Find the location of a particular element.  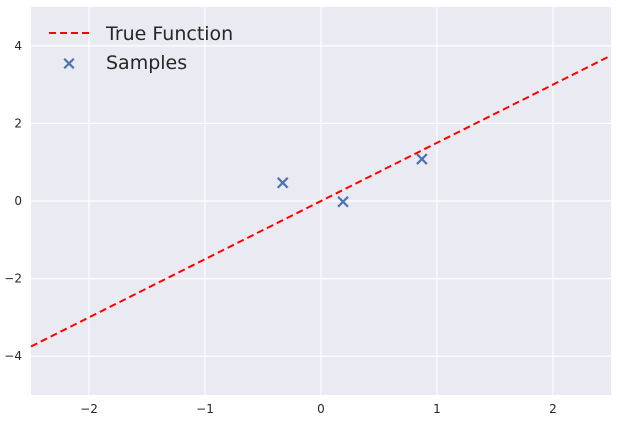

y-tick-label: 0 is located at coordinates (18, 201).